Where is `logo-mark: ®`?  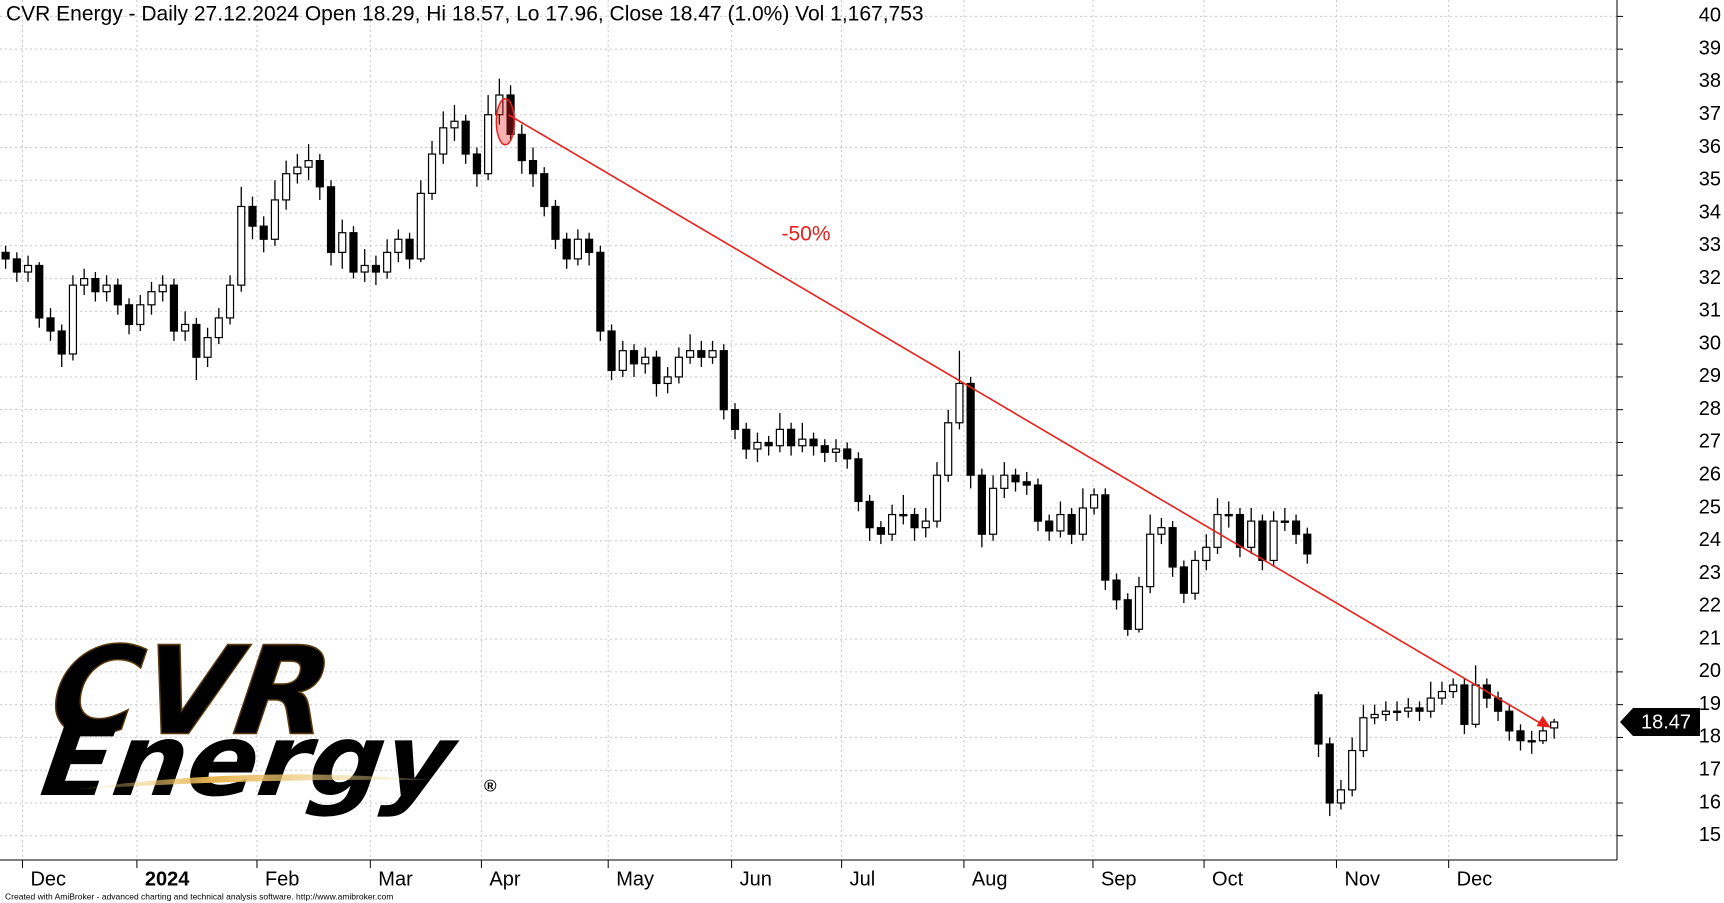 logo-mark: ® is located at coordinates (490, 785).